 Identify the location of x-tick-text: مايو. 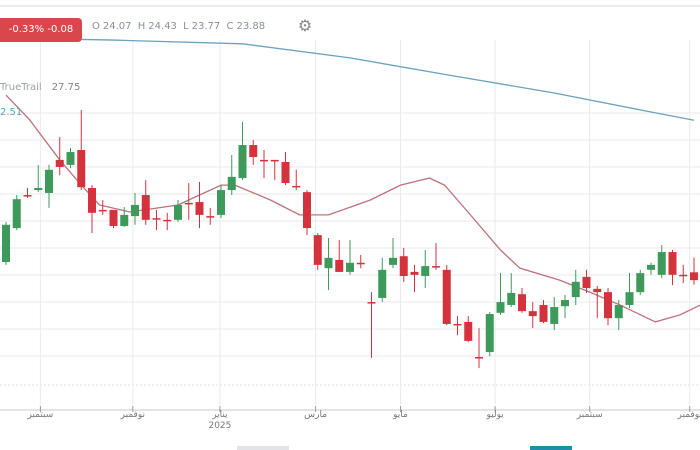
(400, 415).